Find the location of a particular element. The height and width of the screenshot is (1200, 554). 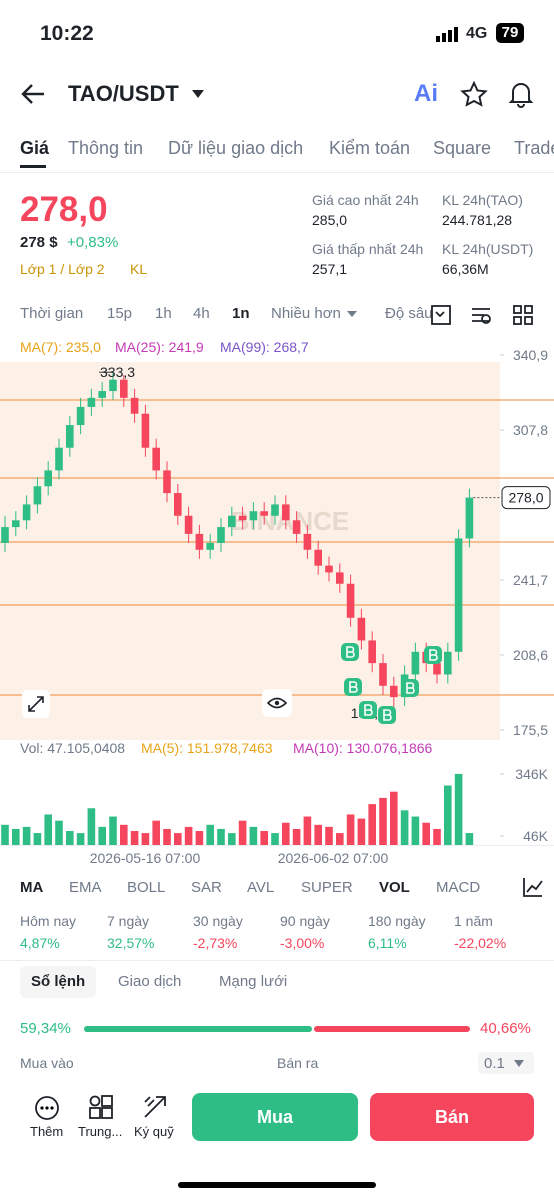

tab: Giá is located at coordinates (35, 148).